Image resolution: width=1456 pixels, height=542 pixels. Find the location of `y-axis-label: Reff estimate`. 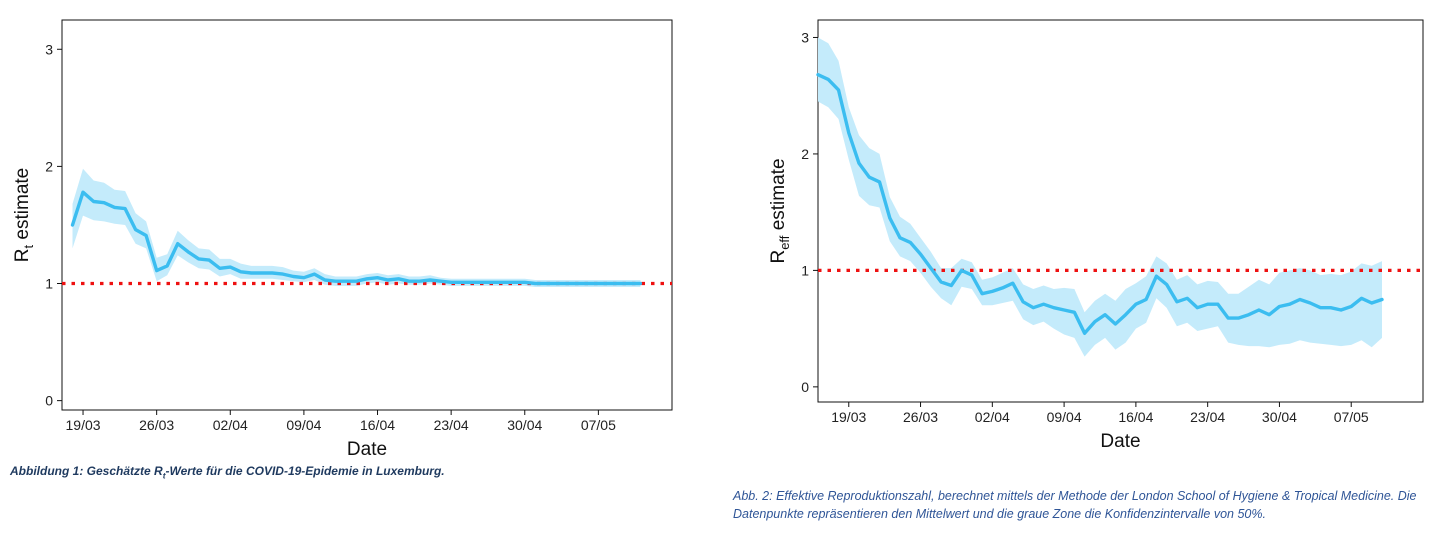

y-axis-label: Reff estimate is located at coordinates (780, 210).